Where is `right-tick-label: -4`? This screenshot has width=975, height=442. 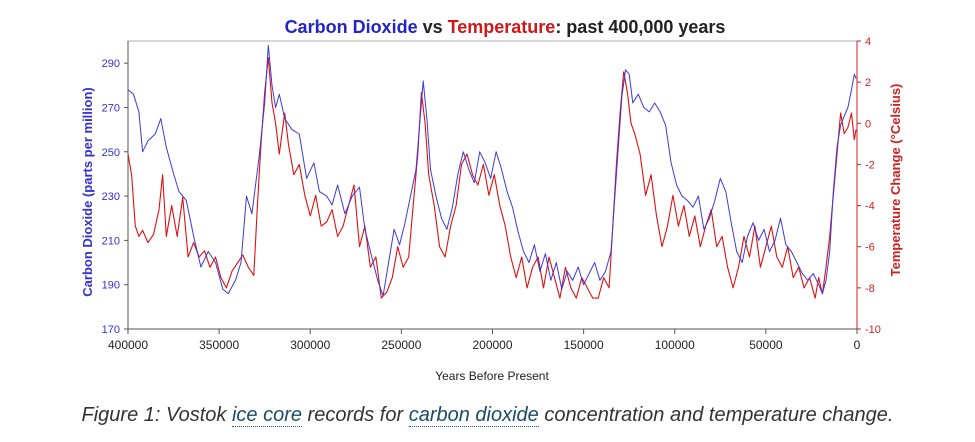
right-tick-label: -4 is located at coordinates (870, 207).